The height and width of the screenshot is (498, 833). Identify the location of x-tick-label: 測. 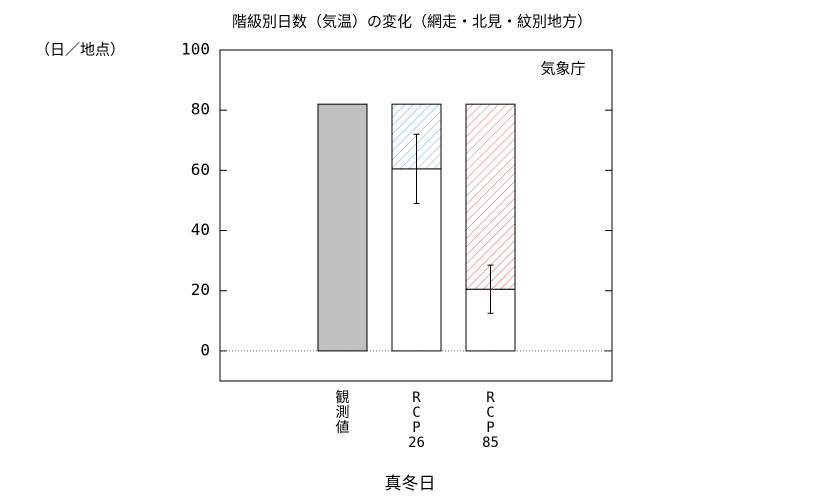
(343, 413).